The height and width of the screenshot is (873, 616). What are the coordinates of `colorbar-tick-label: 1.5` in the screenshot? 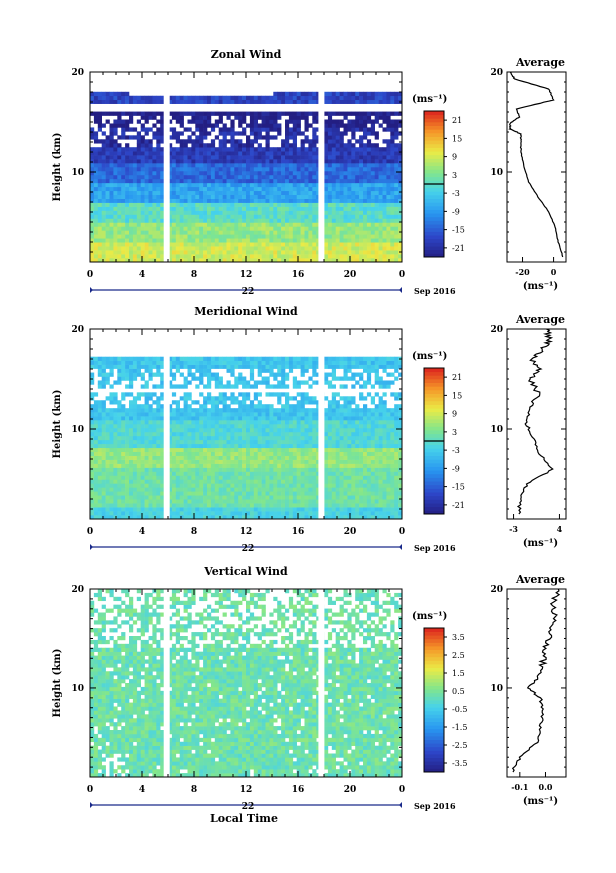 It's located at (458, 673).